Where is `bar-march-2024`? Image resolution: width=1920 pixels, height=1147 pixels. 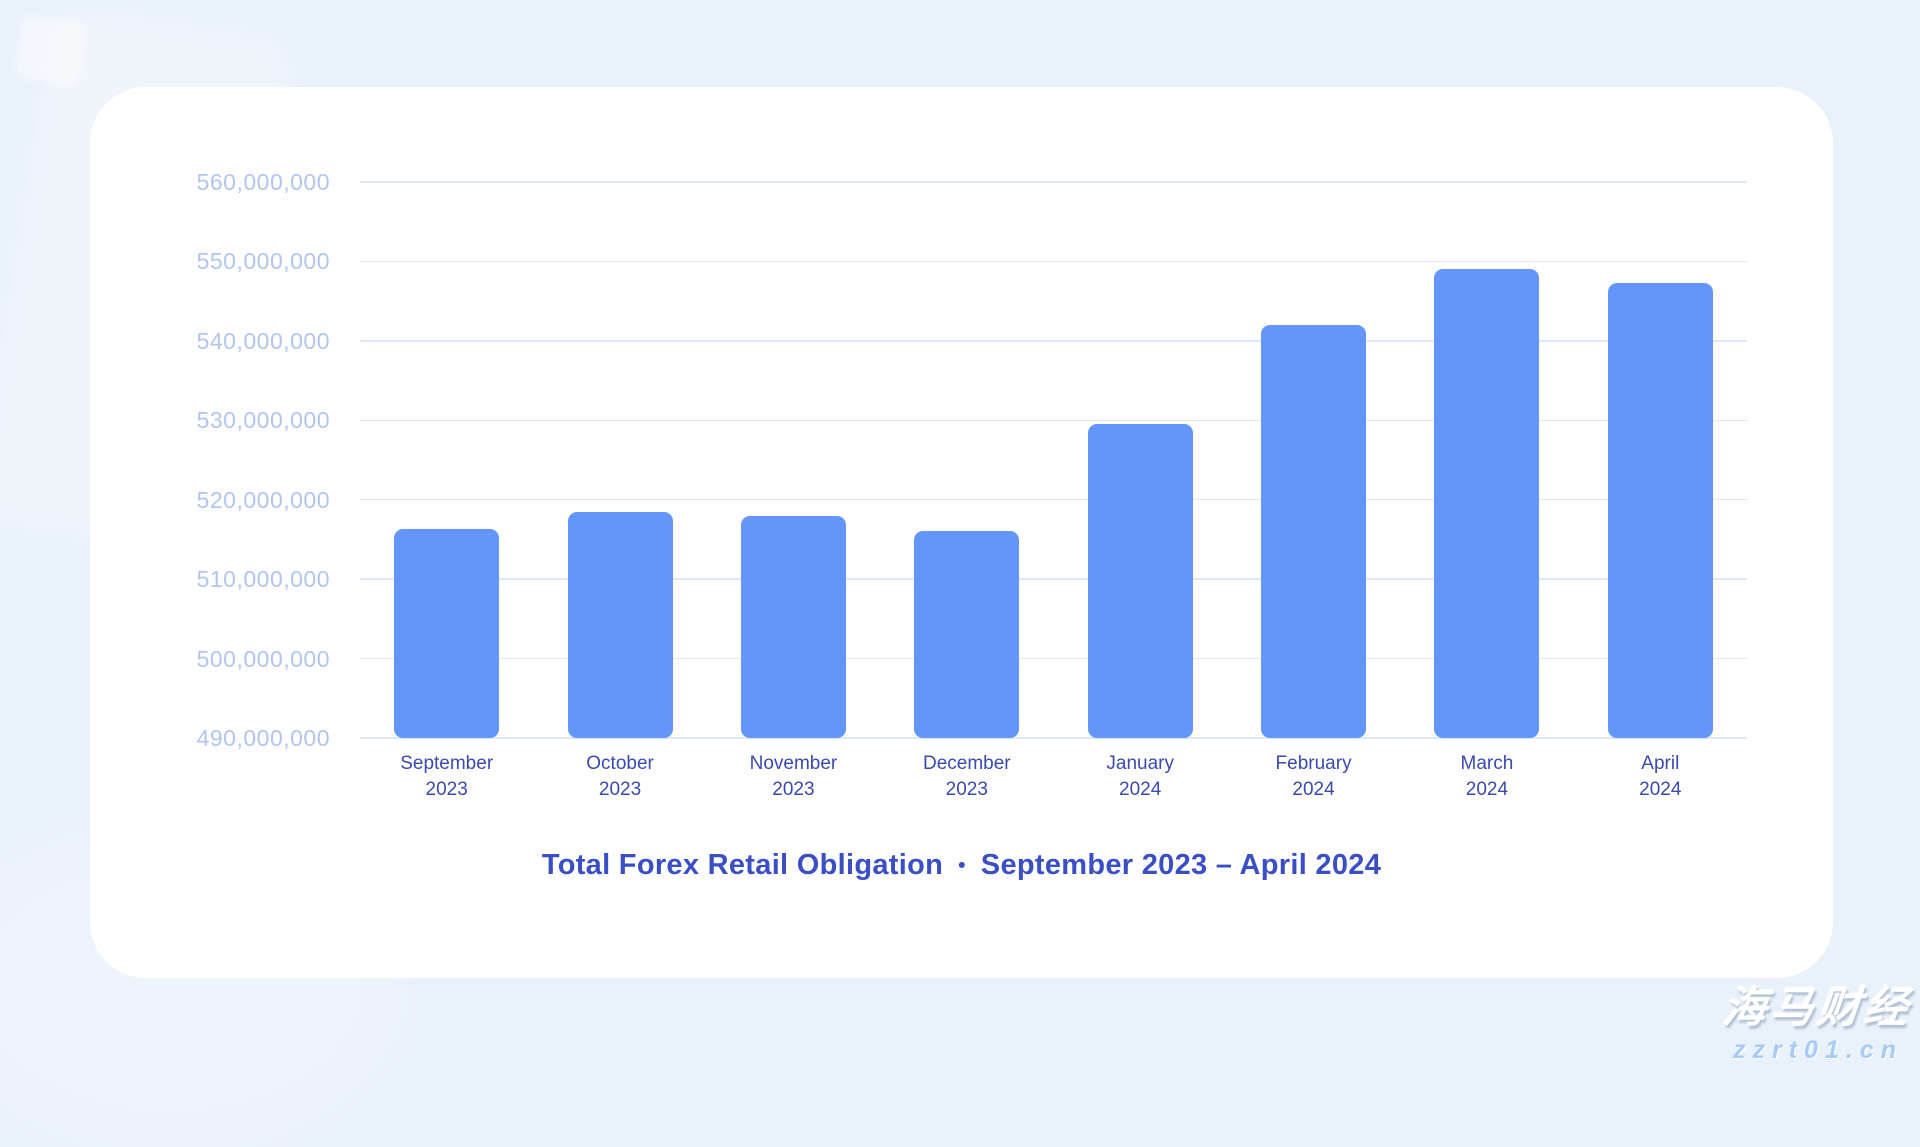 bar-march-2024 is located at coordinates (1486, 503).